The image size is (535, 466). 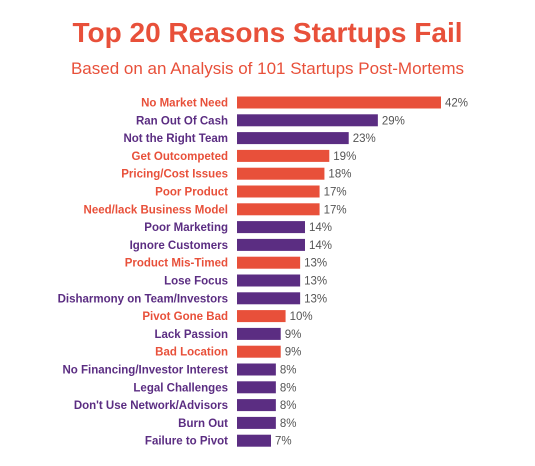 I want to click on category-label: Ignore Customers, so click(x=179, y=246).